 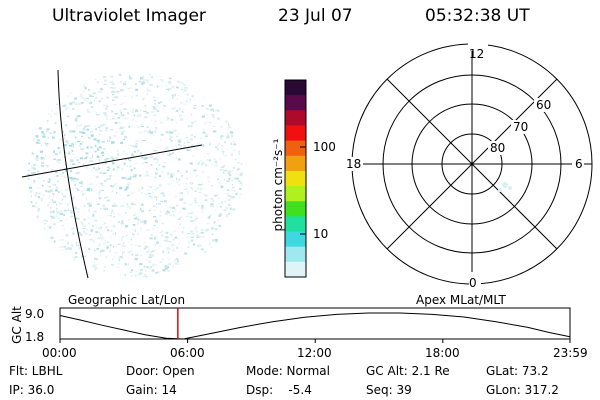 I want to click on altitude-curve, so click(x=315, y=326).